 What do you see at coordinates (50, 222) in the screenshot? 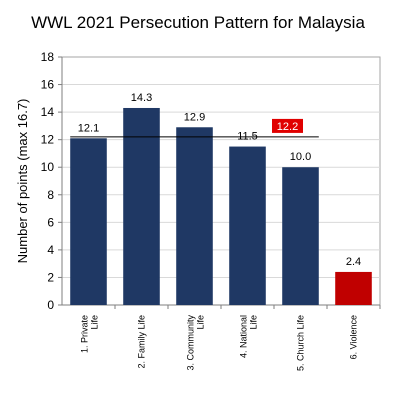
I see `y-tick-label: 6` at bounding box center [50, 222].